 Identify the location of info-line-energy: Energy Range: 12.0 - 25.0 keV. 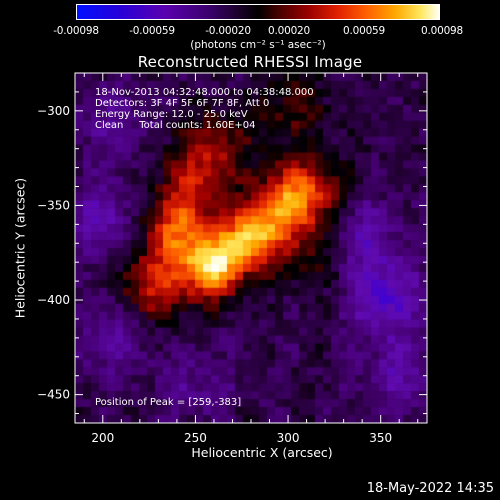
(171, 114).